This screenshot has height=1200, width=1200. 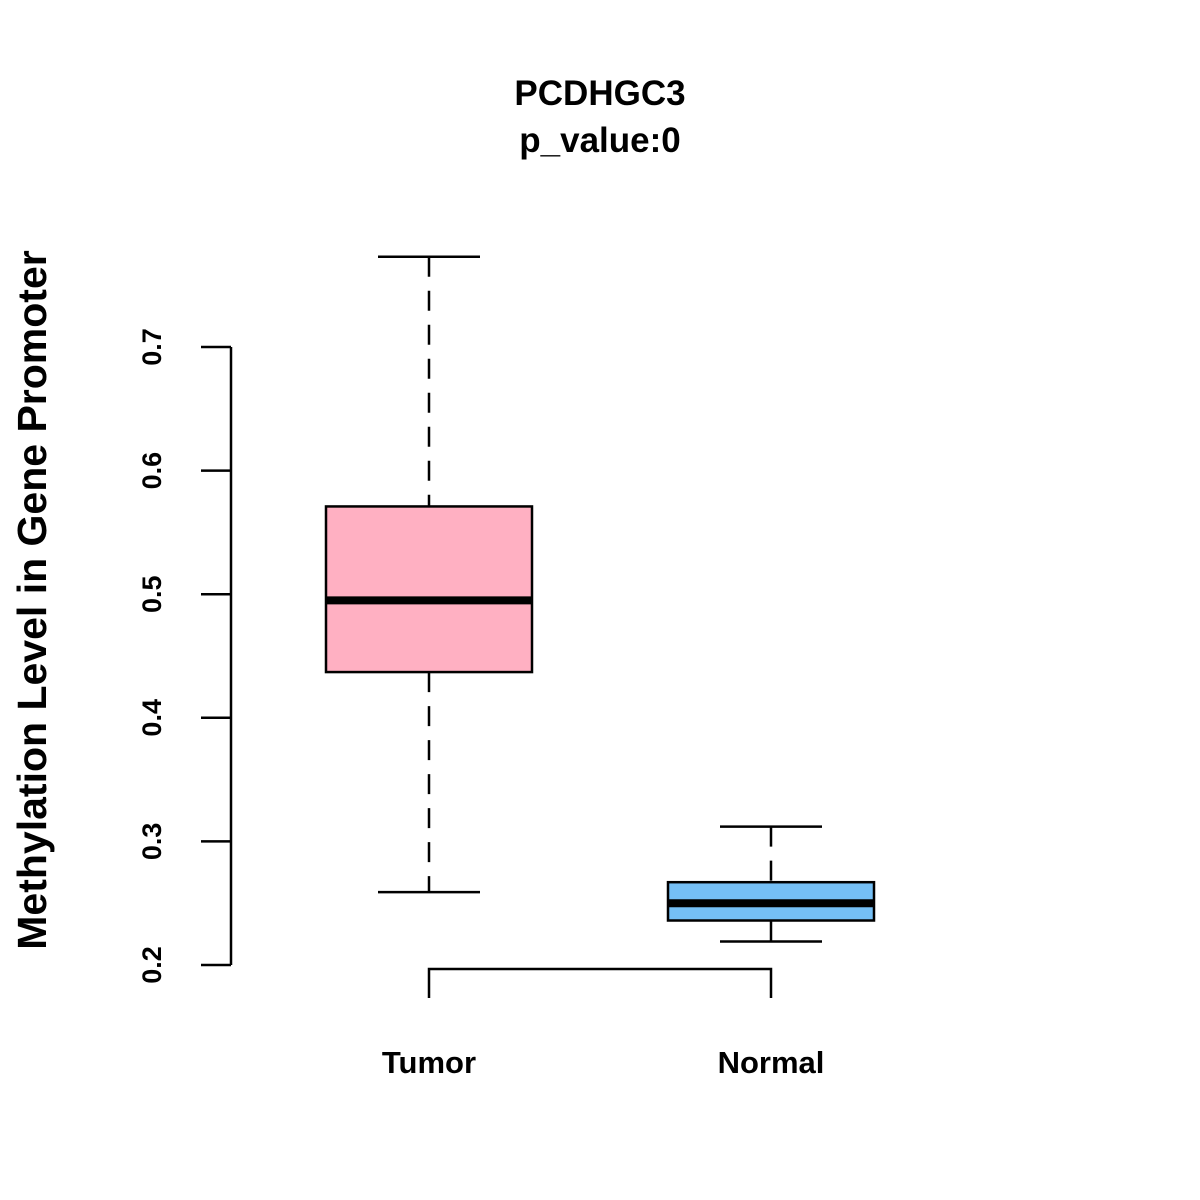 I want to click on box-normal, so click(x=771, y=884).